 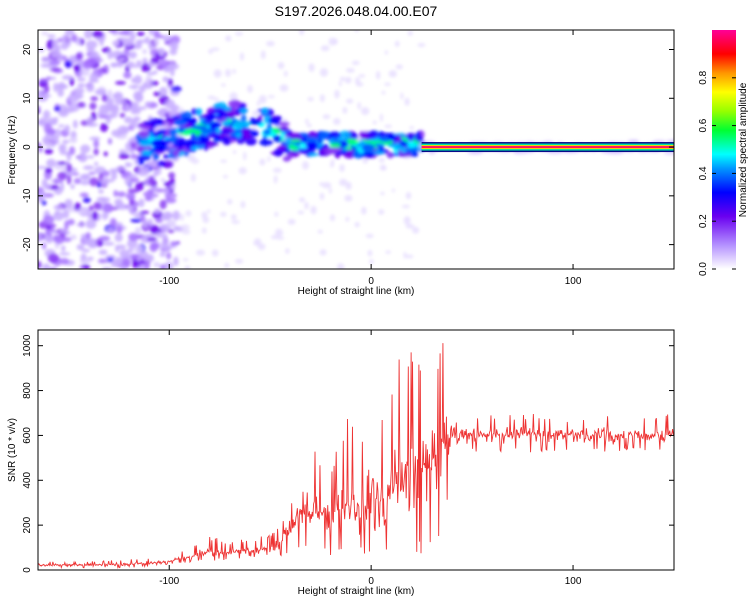 I want to click on snr-ytick-label: 600, so click(x=27, y=435).